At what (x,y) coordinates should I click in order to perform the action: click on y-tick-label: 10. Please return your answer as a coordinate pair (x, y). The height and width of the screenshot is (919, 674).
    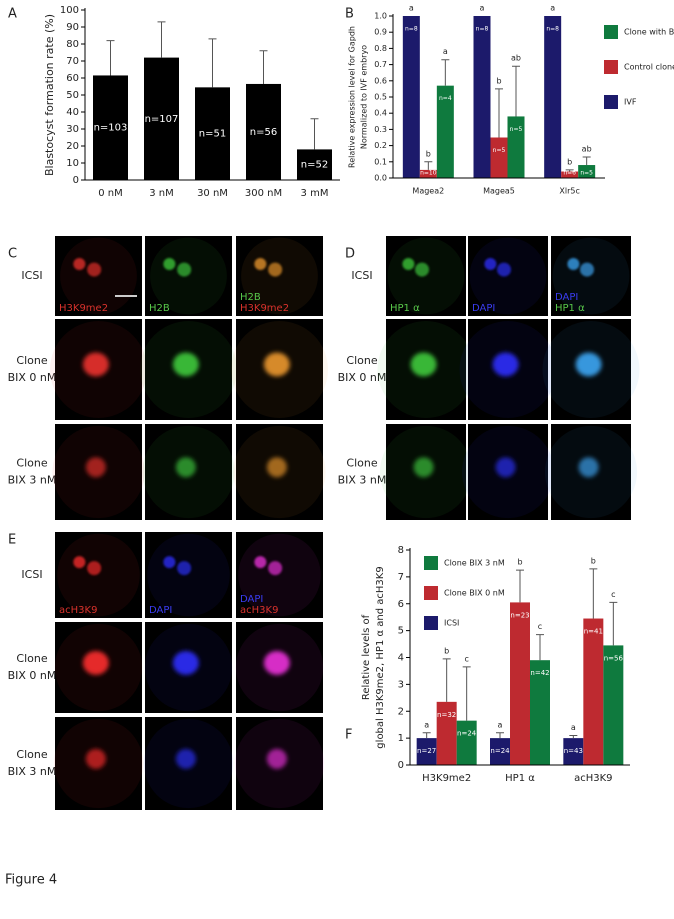
    Looking at the image, I should click on (72, 163).